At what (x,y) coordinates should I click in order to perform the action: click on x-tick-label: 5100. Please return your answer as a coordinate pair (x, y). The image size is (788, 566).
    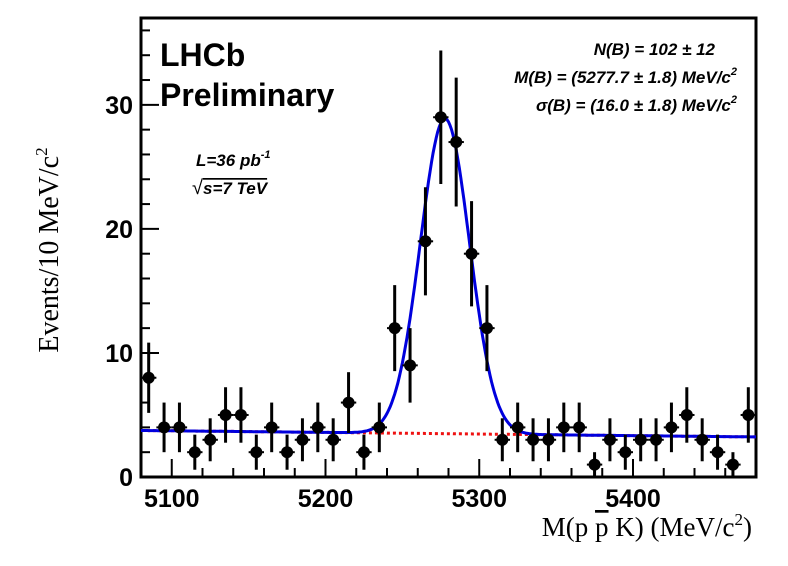
    Looking at the image, I should click on (172, 499).